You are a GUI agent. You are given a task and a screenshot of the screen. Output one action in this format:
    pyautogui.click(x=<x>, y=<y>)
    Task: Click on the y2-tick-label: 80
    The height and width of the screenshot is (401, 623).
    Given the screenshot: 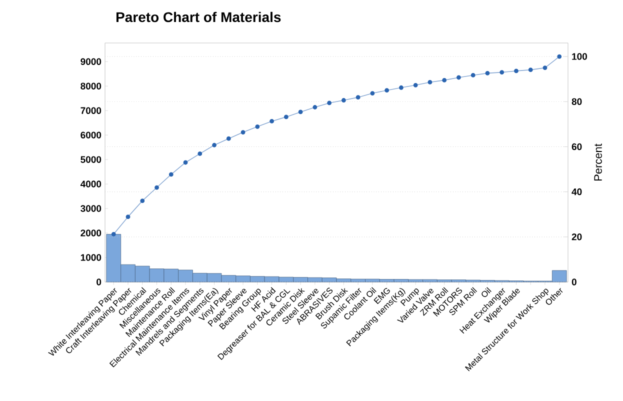 What is the action you would take?
    pyautogui.click(x=577, y=101)
    